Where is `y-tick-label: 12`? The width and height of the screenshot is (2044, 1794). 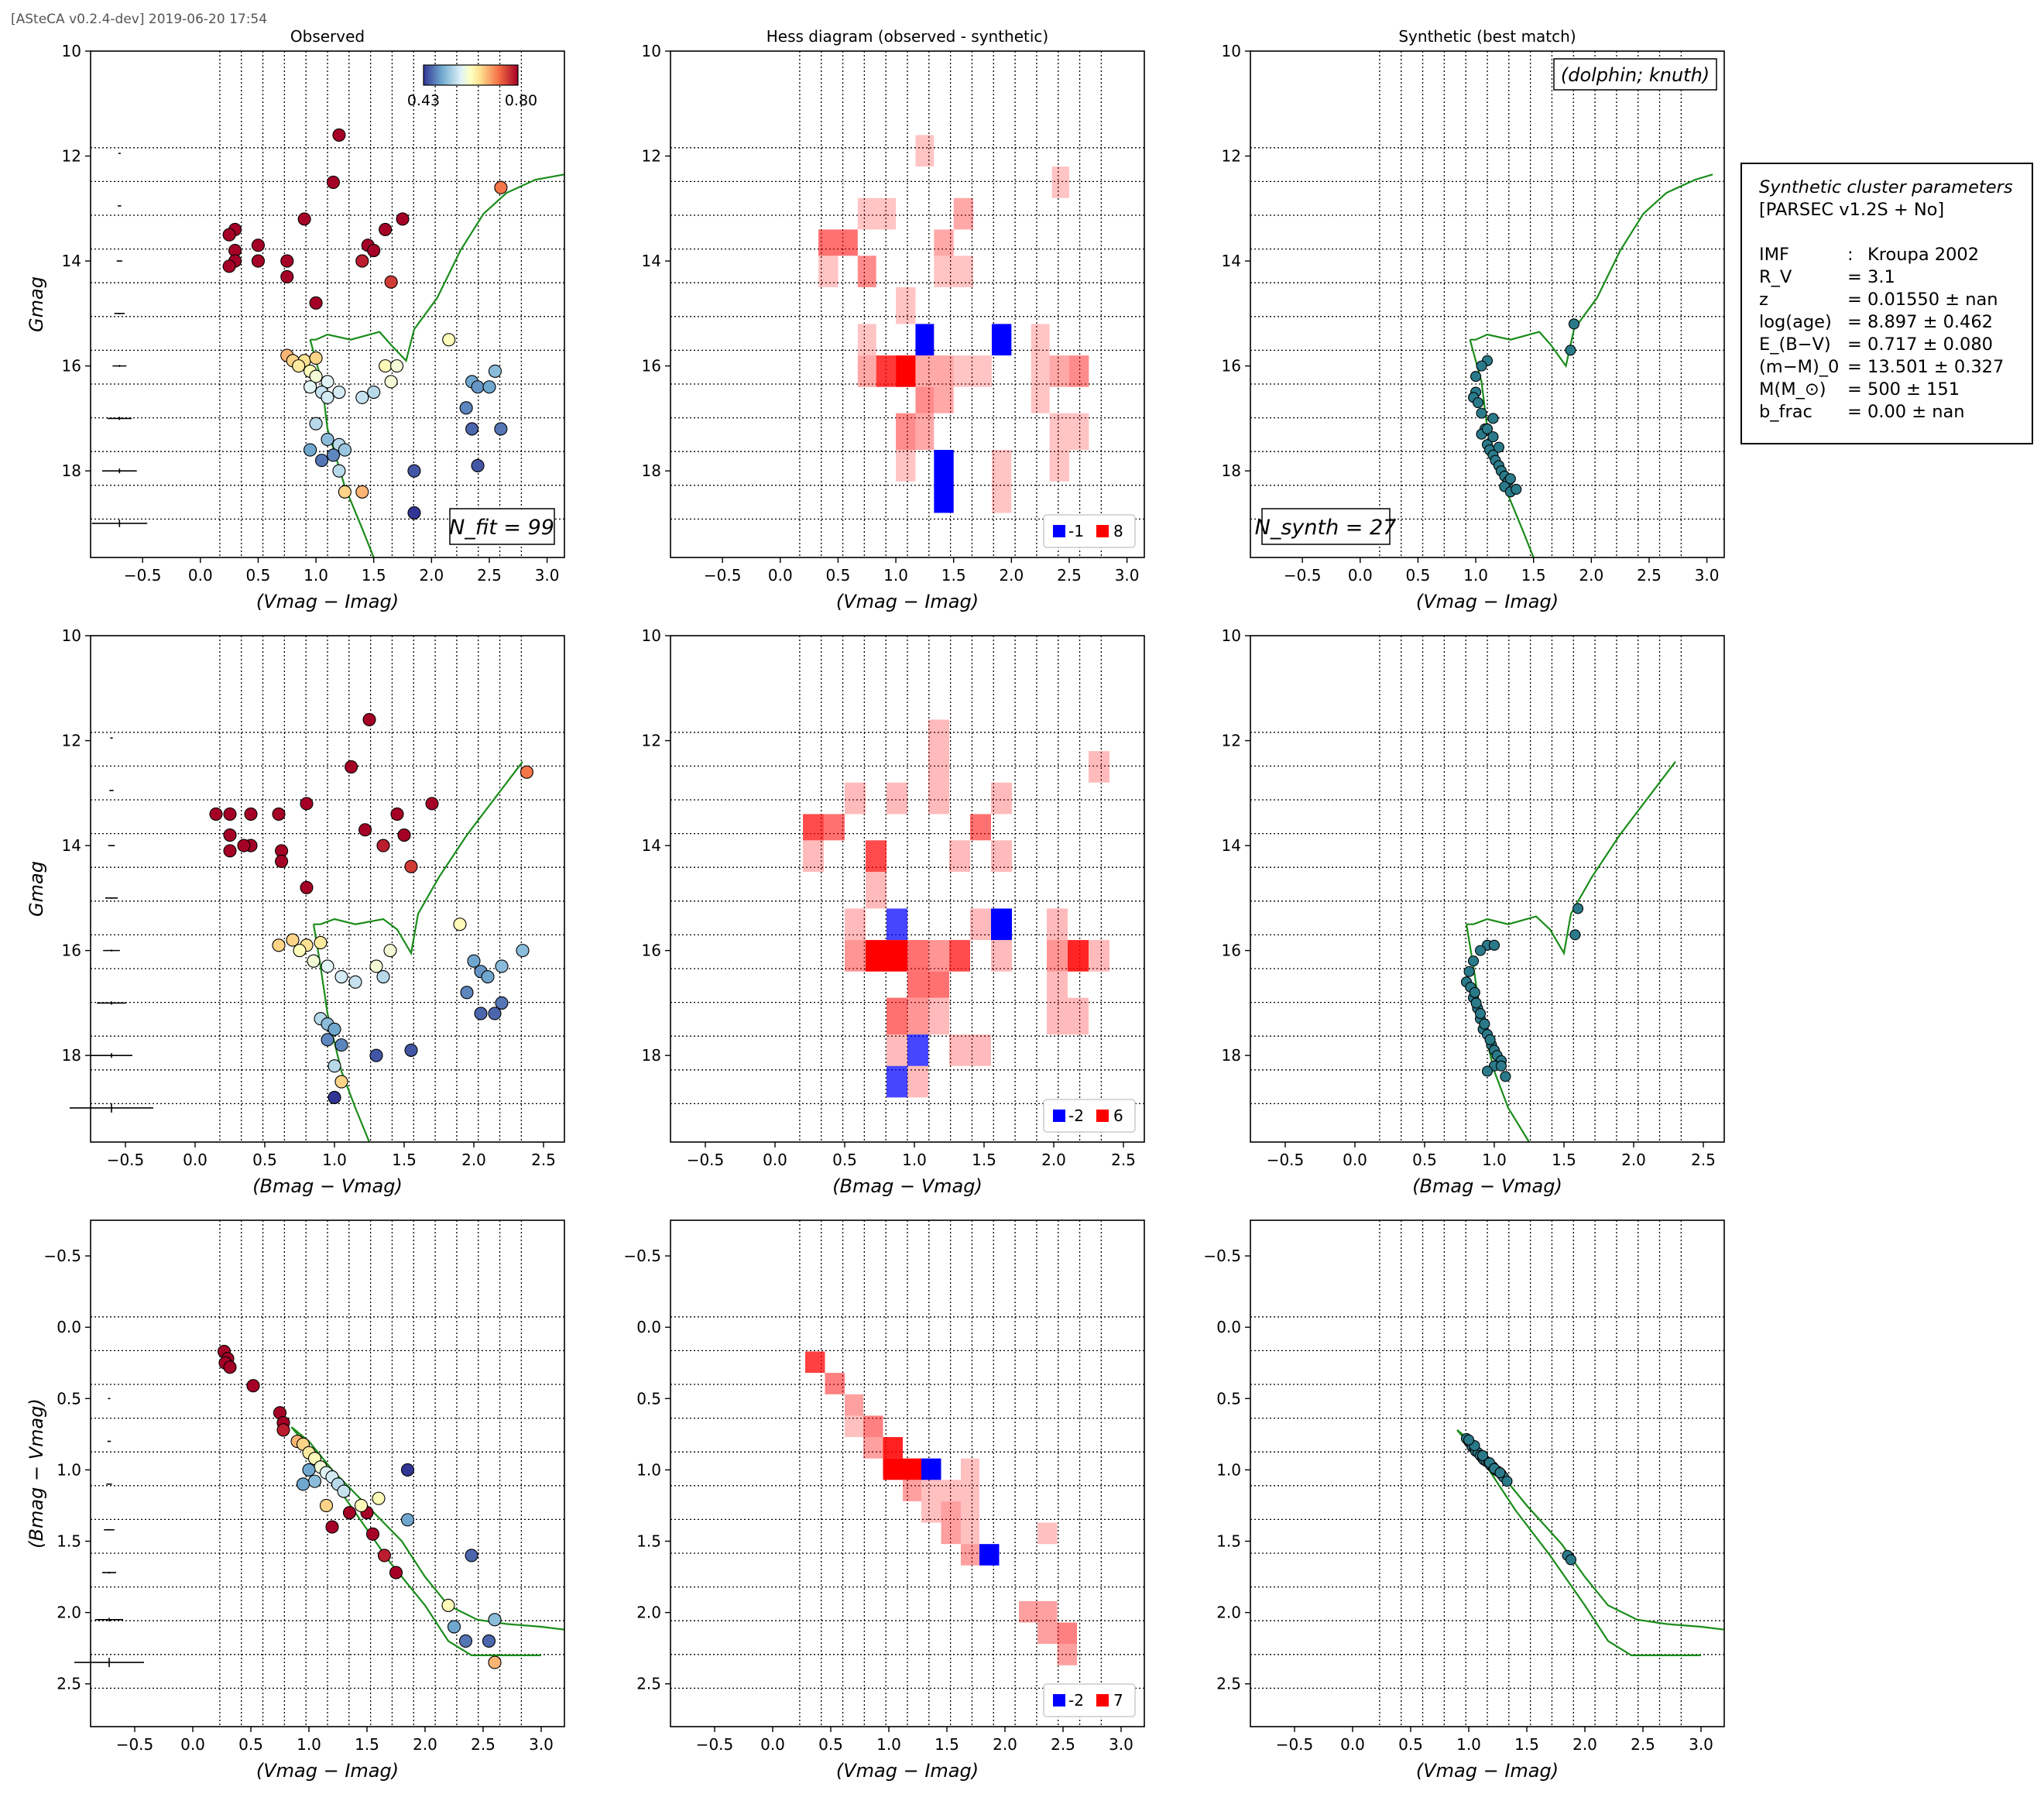
y-tick-label: 12 is located at coordinates (1231, 741).